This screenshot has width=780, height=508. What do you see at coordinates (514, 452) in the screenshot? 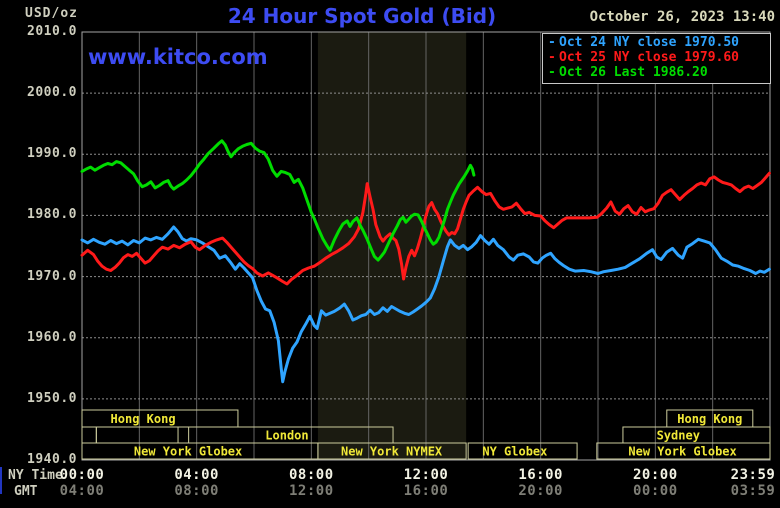
I see `session-label: NY Globex` at bounding box center [514, 452].